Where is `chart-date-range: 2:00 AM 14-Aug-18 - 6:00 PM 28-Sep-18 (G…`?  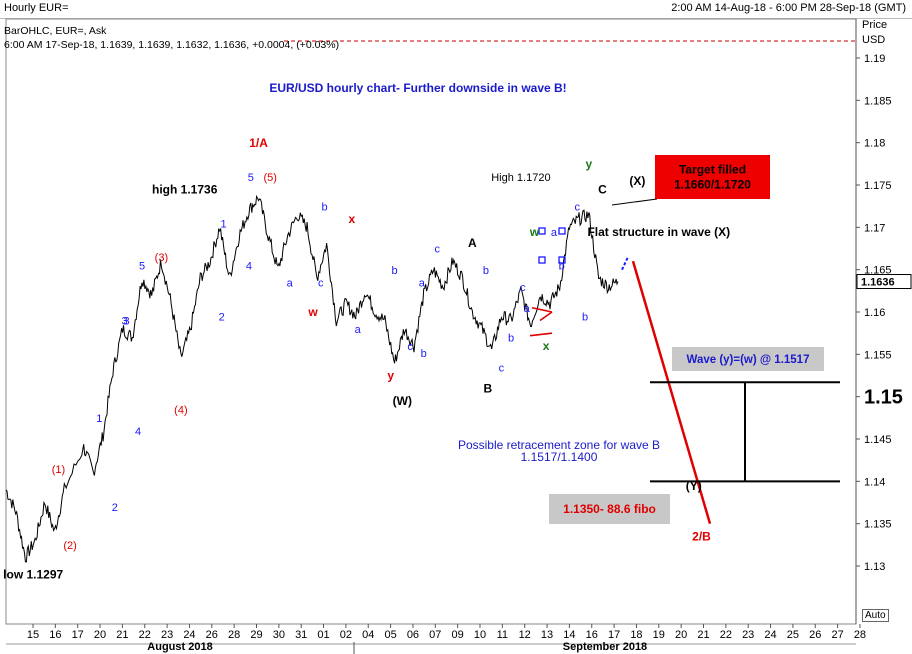
chart-date-range: 2:00 AM 14-Aug-18 - 6:00 PM 28-Sep-18 (G… is located at coordinates (788, 8).